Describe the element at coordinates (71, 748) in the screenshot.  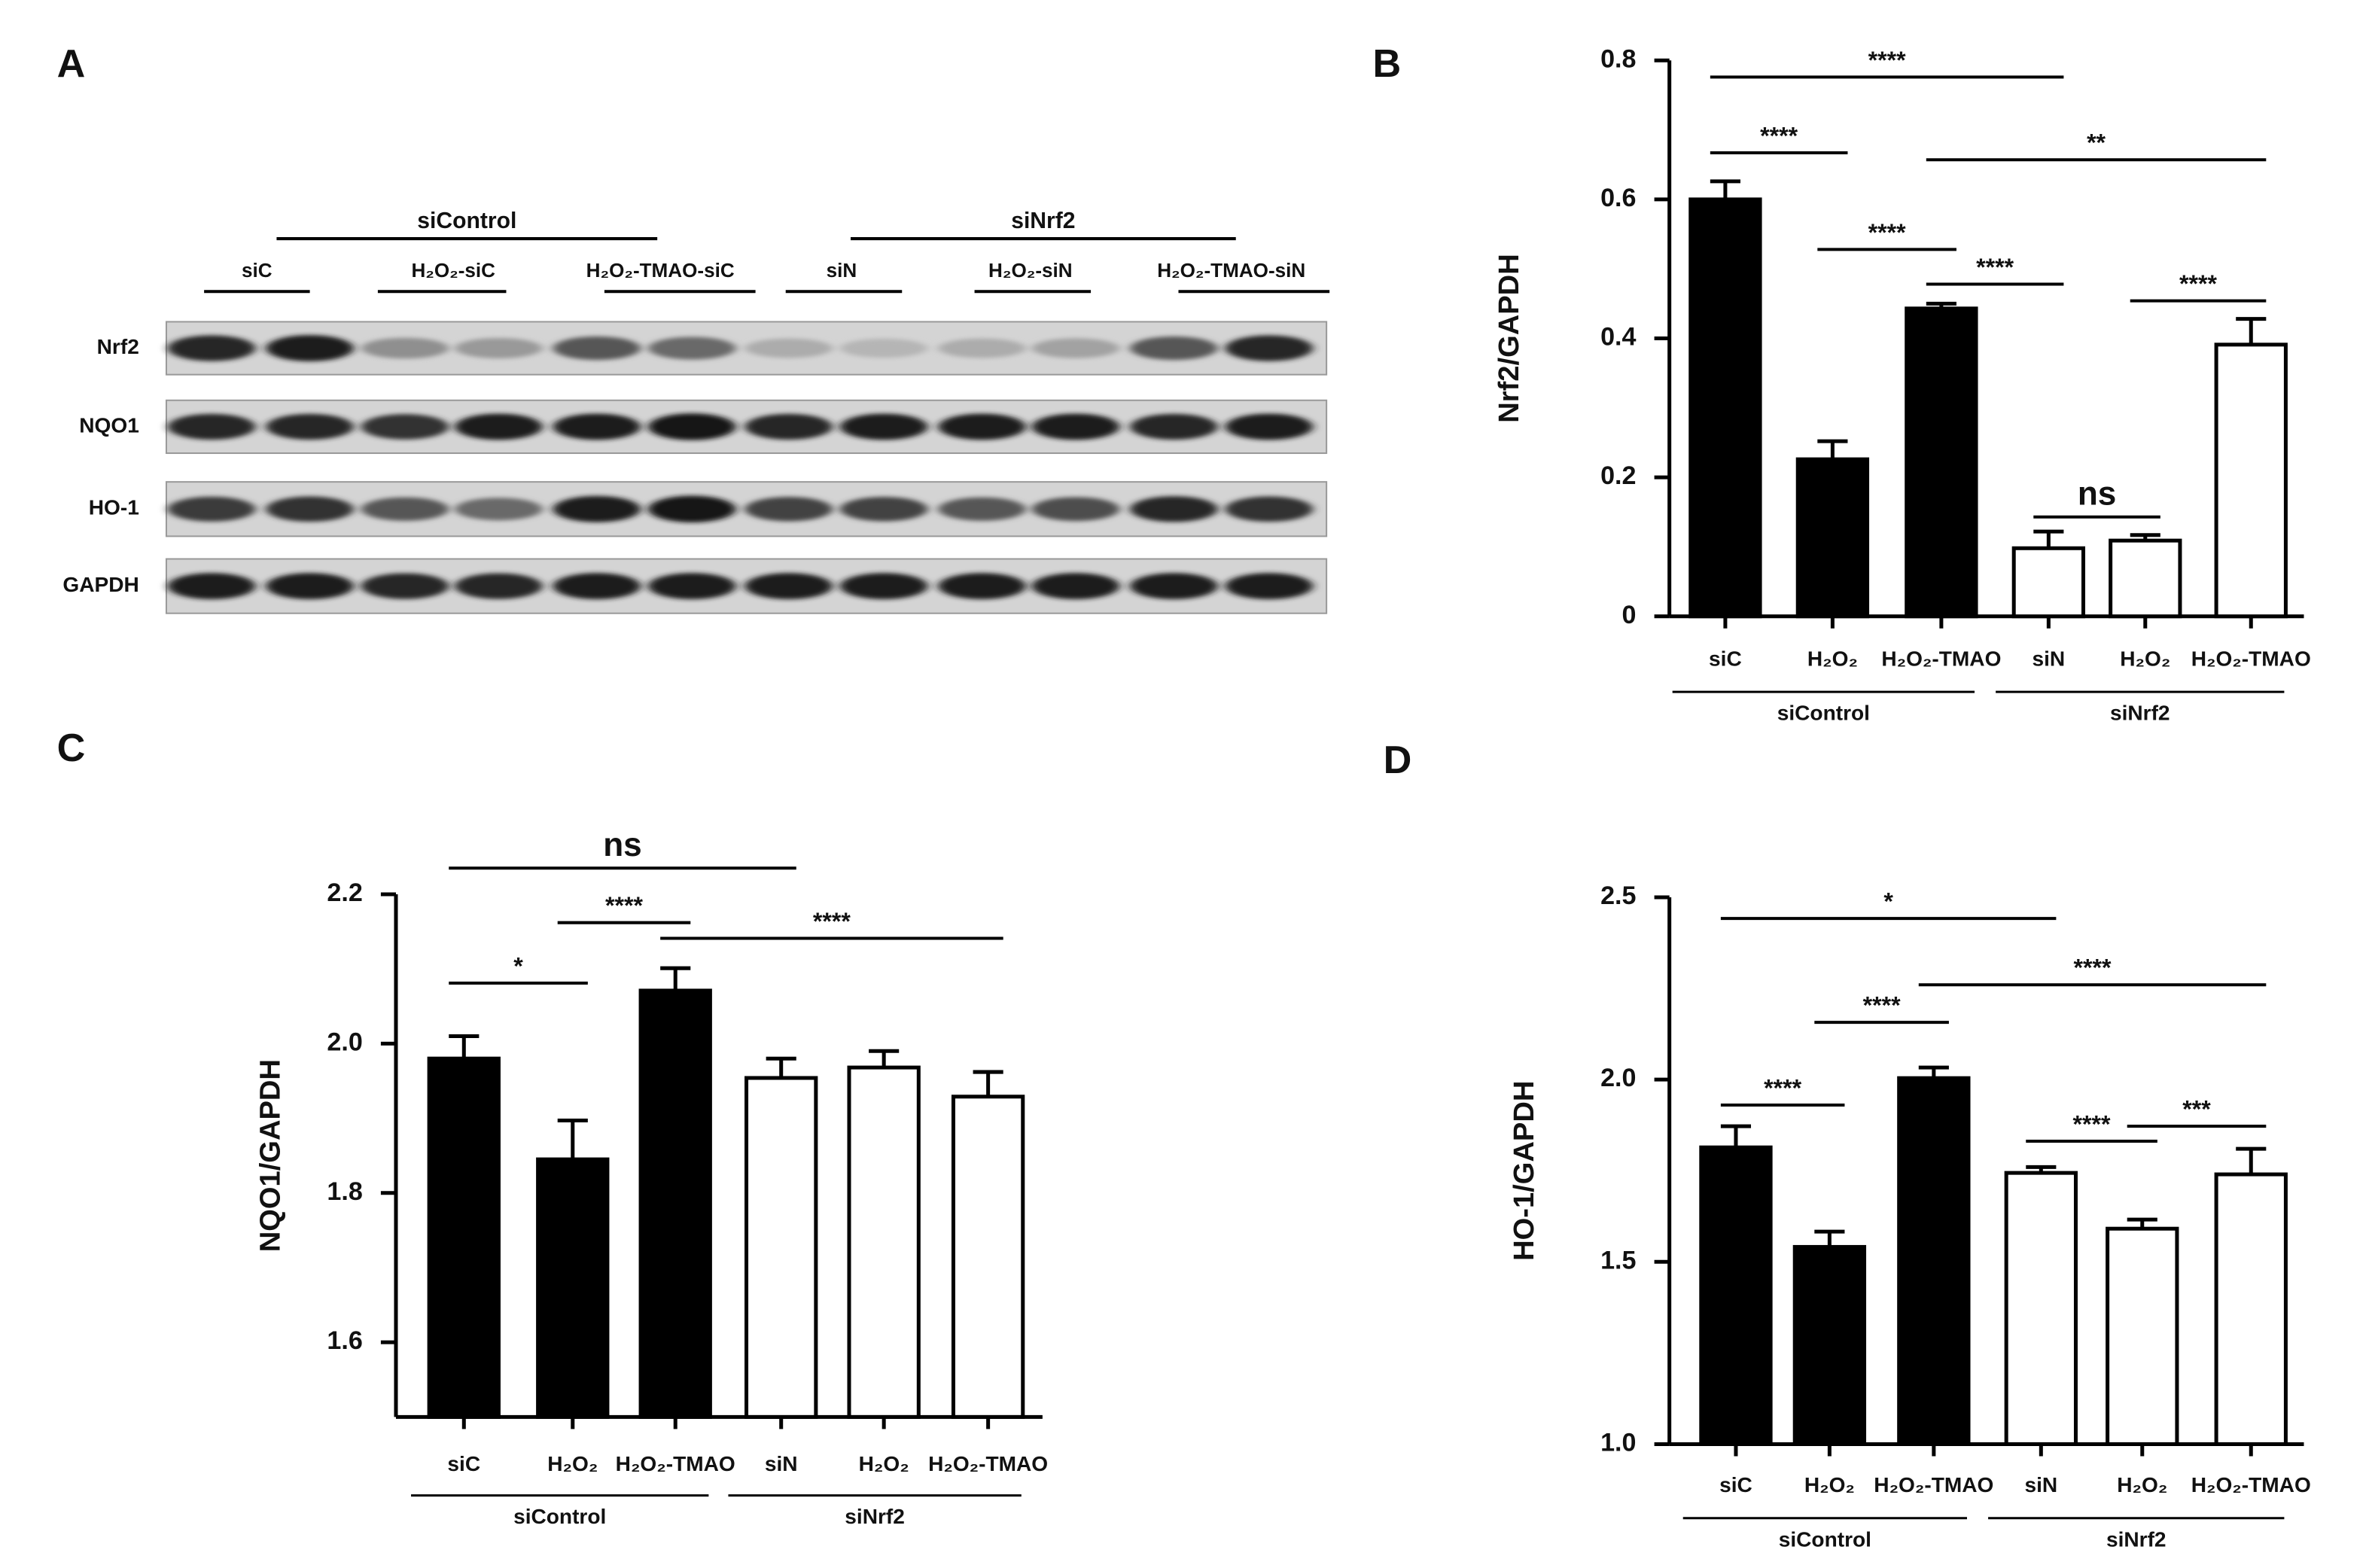
I see `panel-label: C` at that location.